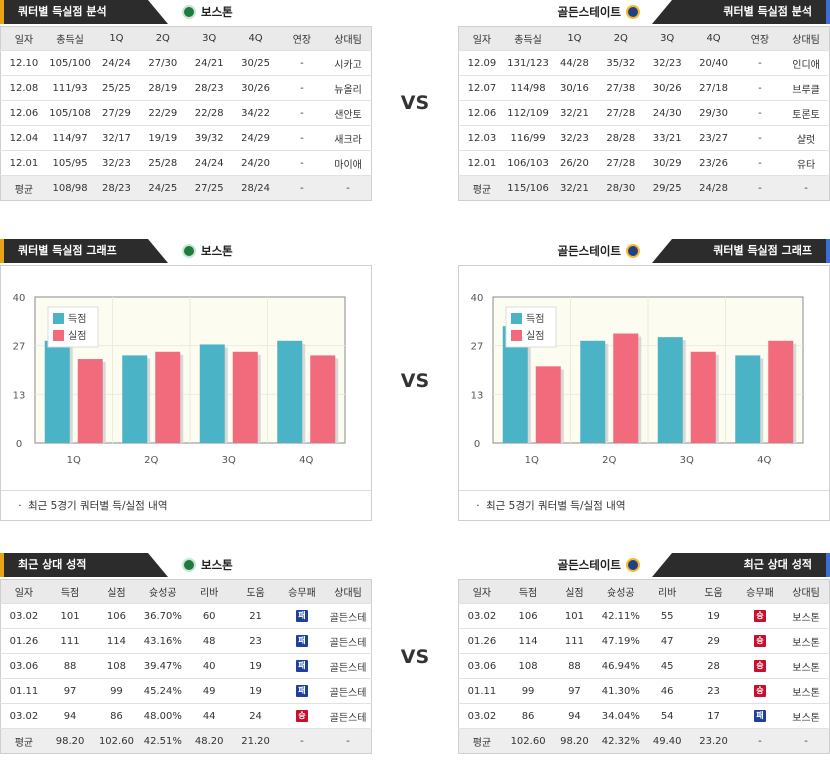  Describe the element at coordinates (741, 12) in the screenshot. I see `section-tab: 쿼터별 득실점 분석` at that location.